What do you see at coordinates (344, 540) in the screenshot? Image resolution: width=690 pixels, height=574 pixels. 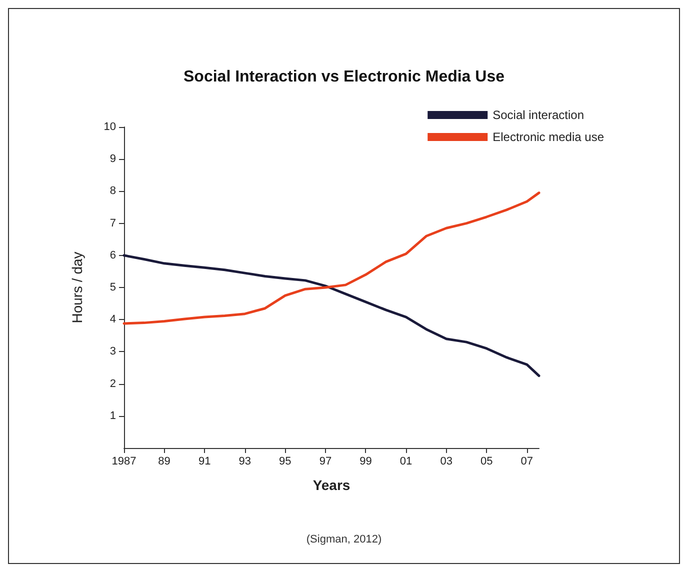 I see `text: (Sigman, 2012)` at bounding box center [344, 540].